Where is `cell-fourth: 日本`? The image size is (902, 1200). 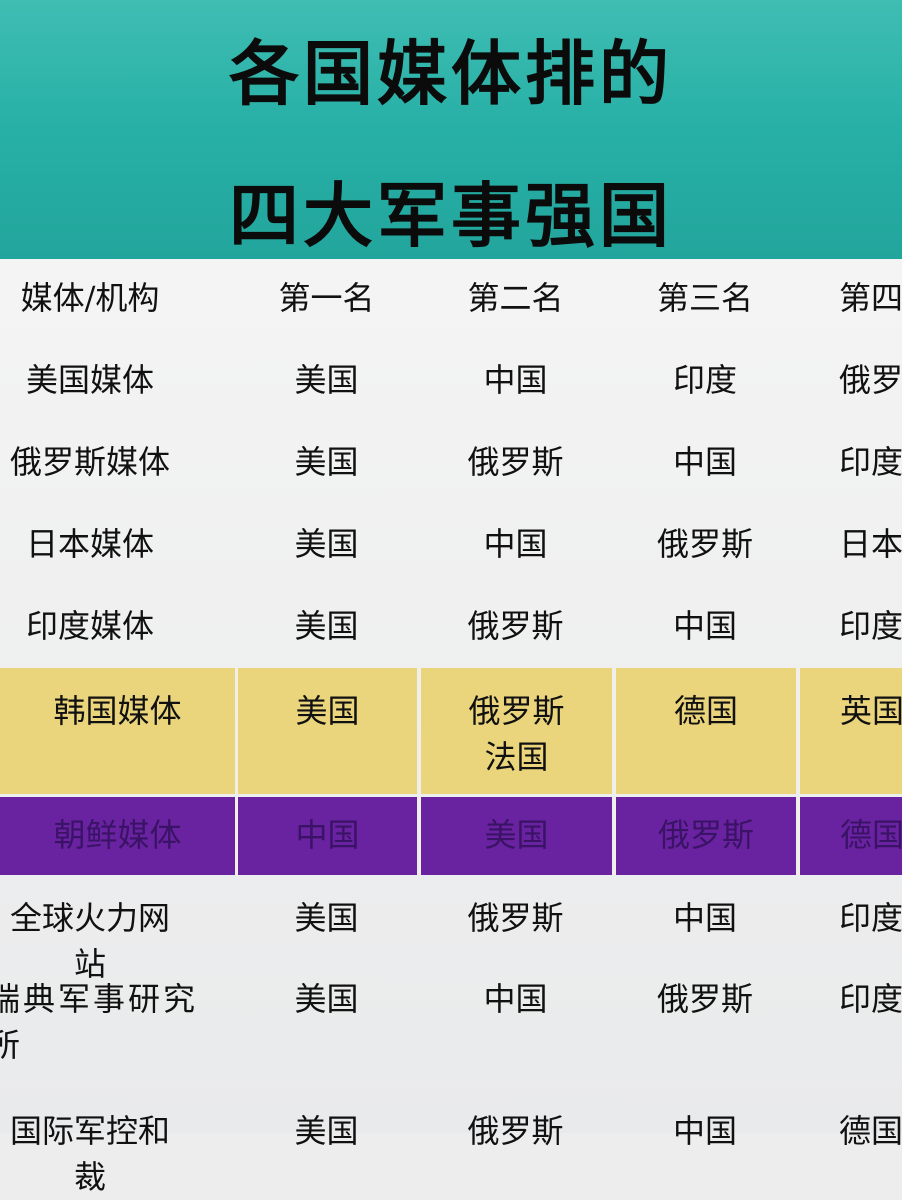
cell-fourth: 日本 is located at coordinates (870, 544).